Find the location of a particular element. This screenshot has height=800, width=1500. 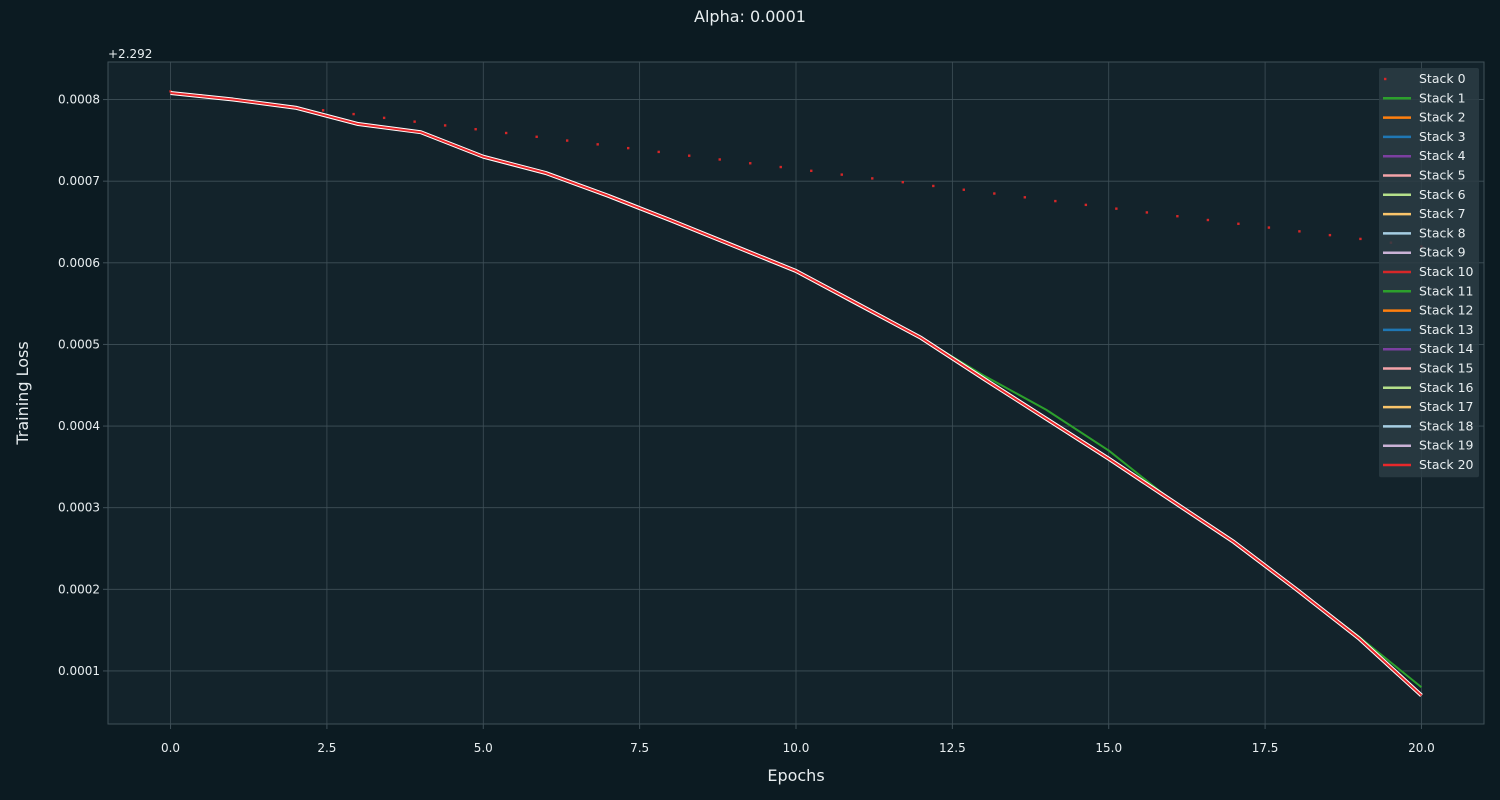

y-tick-label: 0.0003 is located at coordinates (79, 508).